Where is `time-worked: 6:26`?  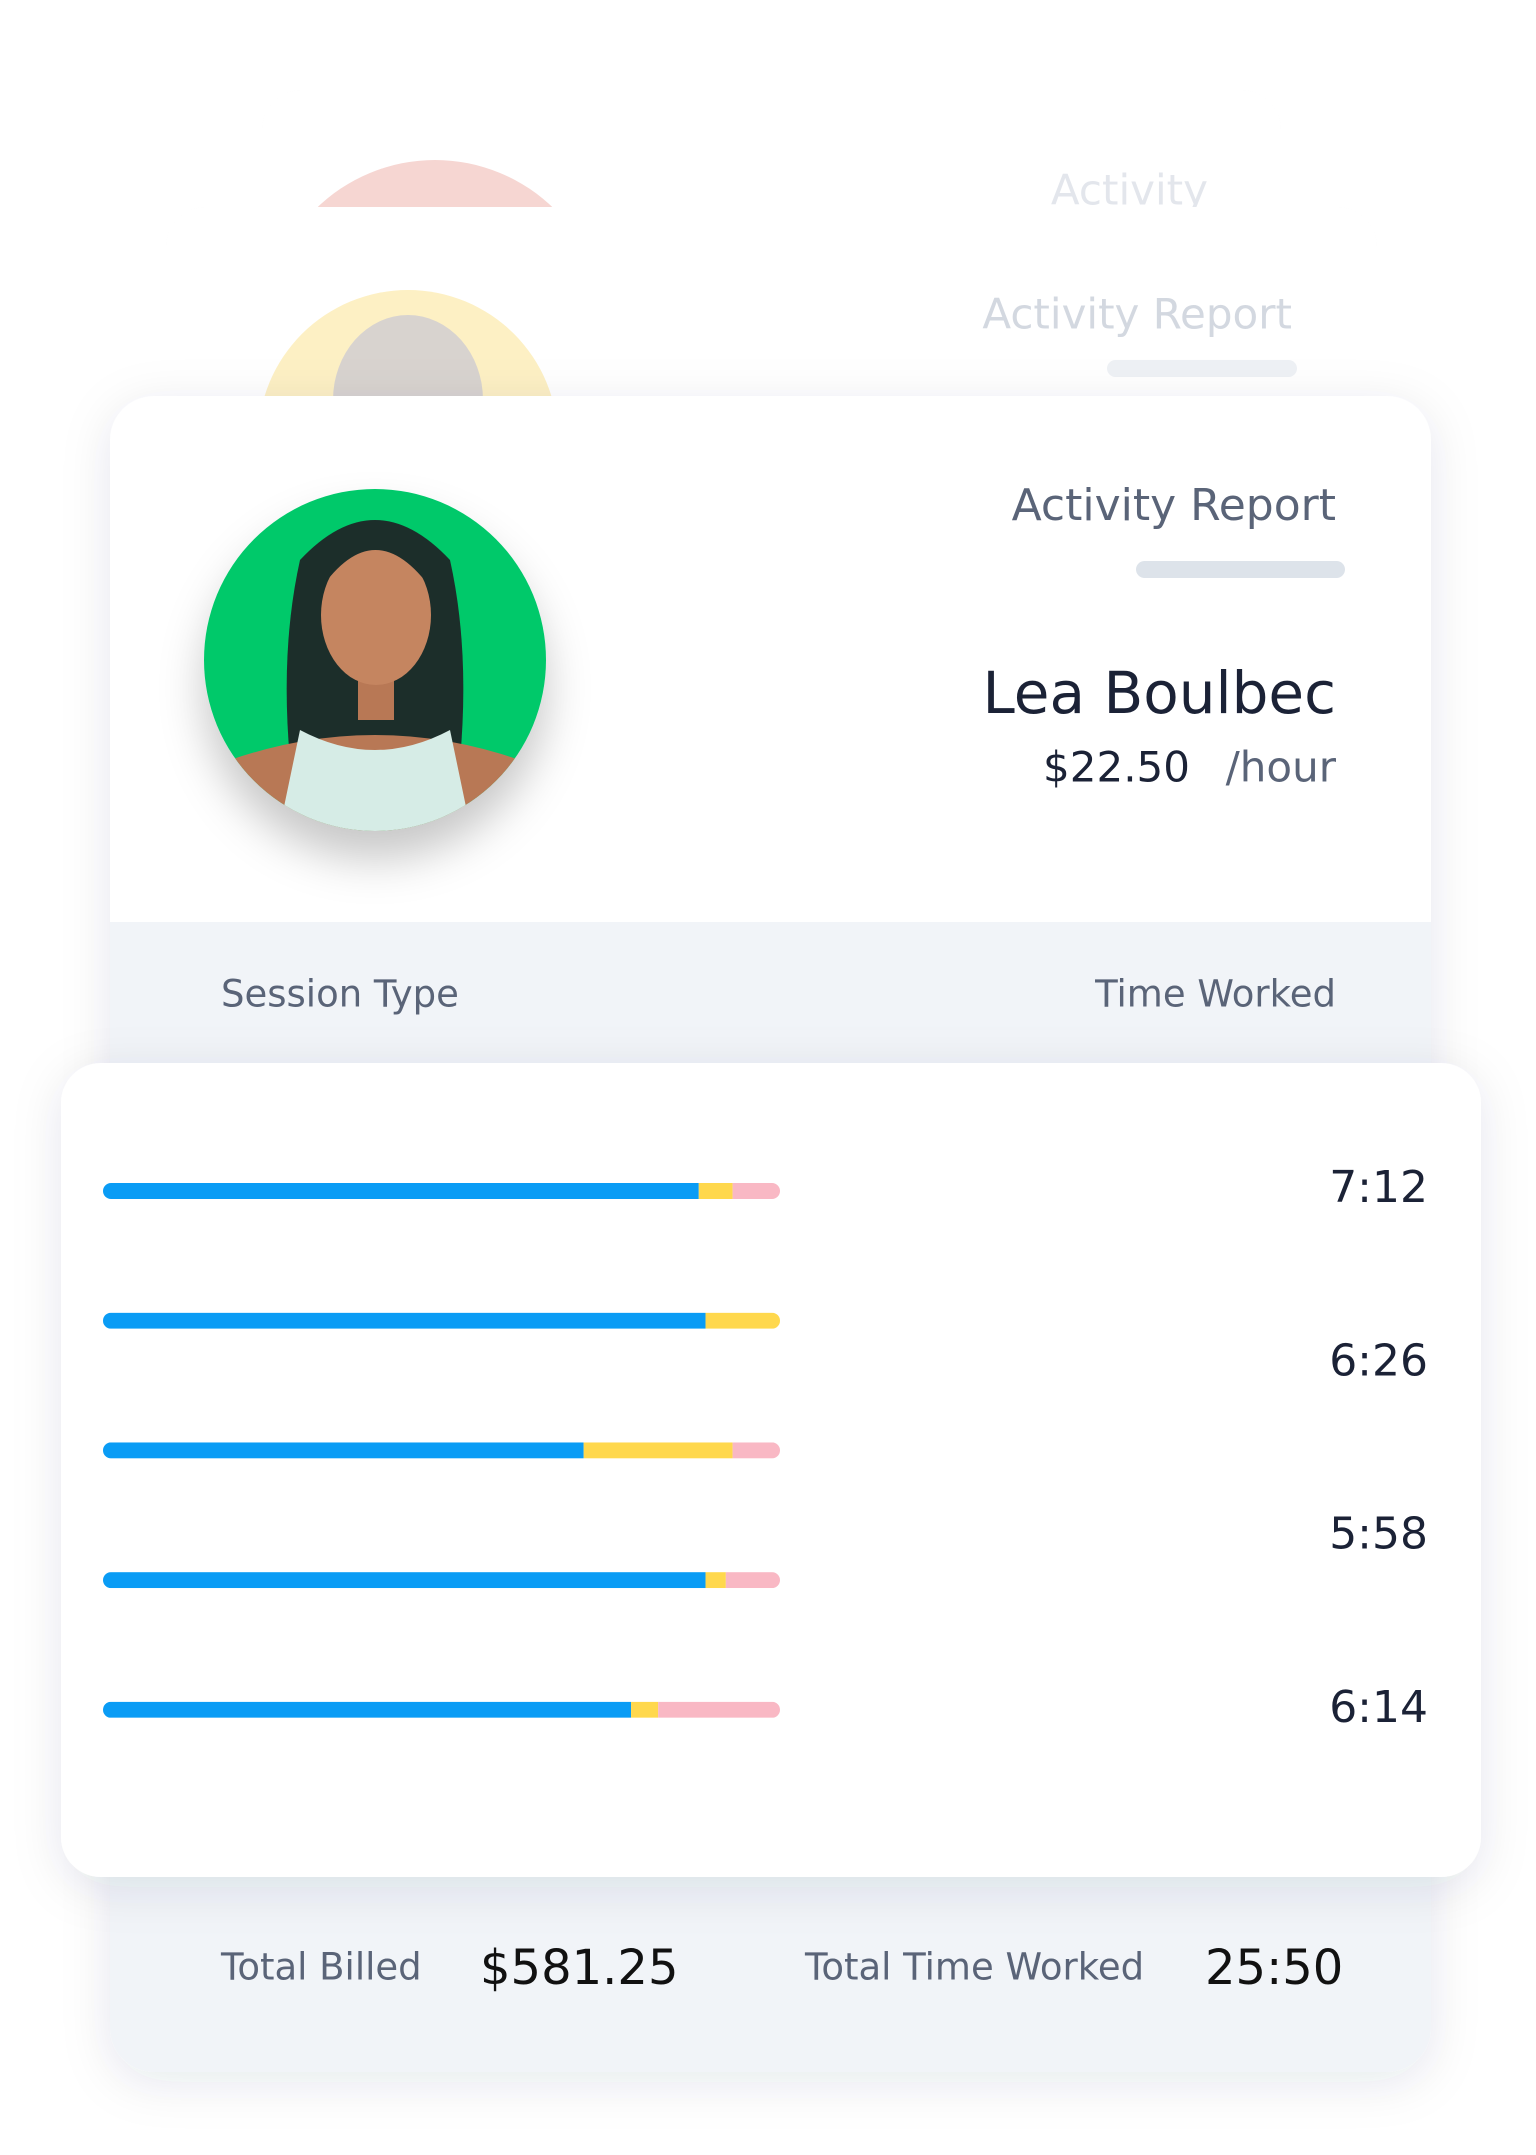
time-worked: 6:26 is located at coordinates (1378, 1360).